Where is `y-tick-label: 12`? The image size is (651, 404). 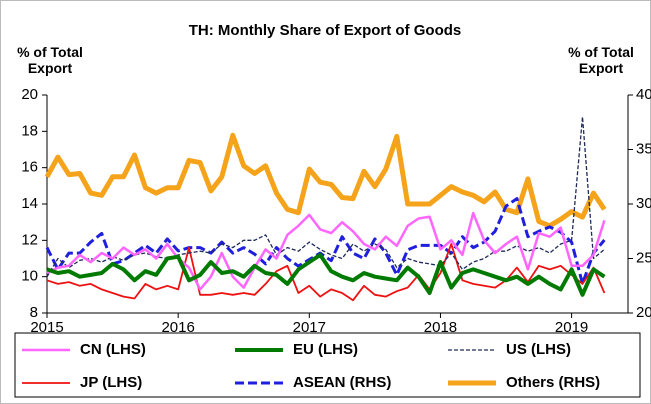
y-tick-label: 12 is located at coordinates (29, 239).